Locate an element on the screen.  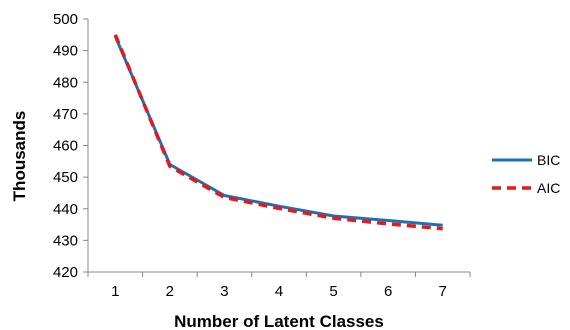
legend-label-aic: AIC is located at coordinates (548, 188).